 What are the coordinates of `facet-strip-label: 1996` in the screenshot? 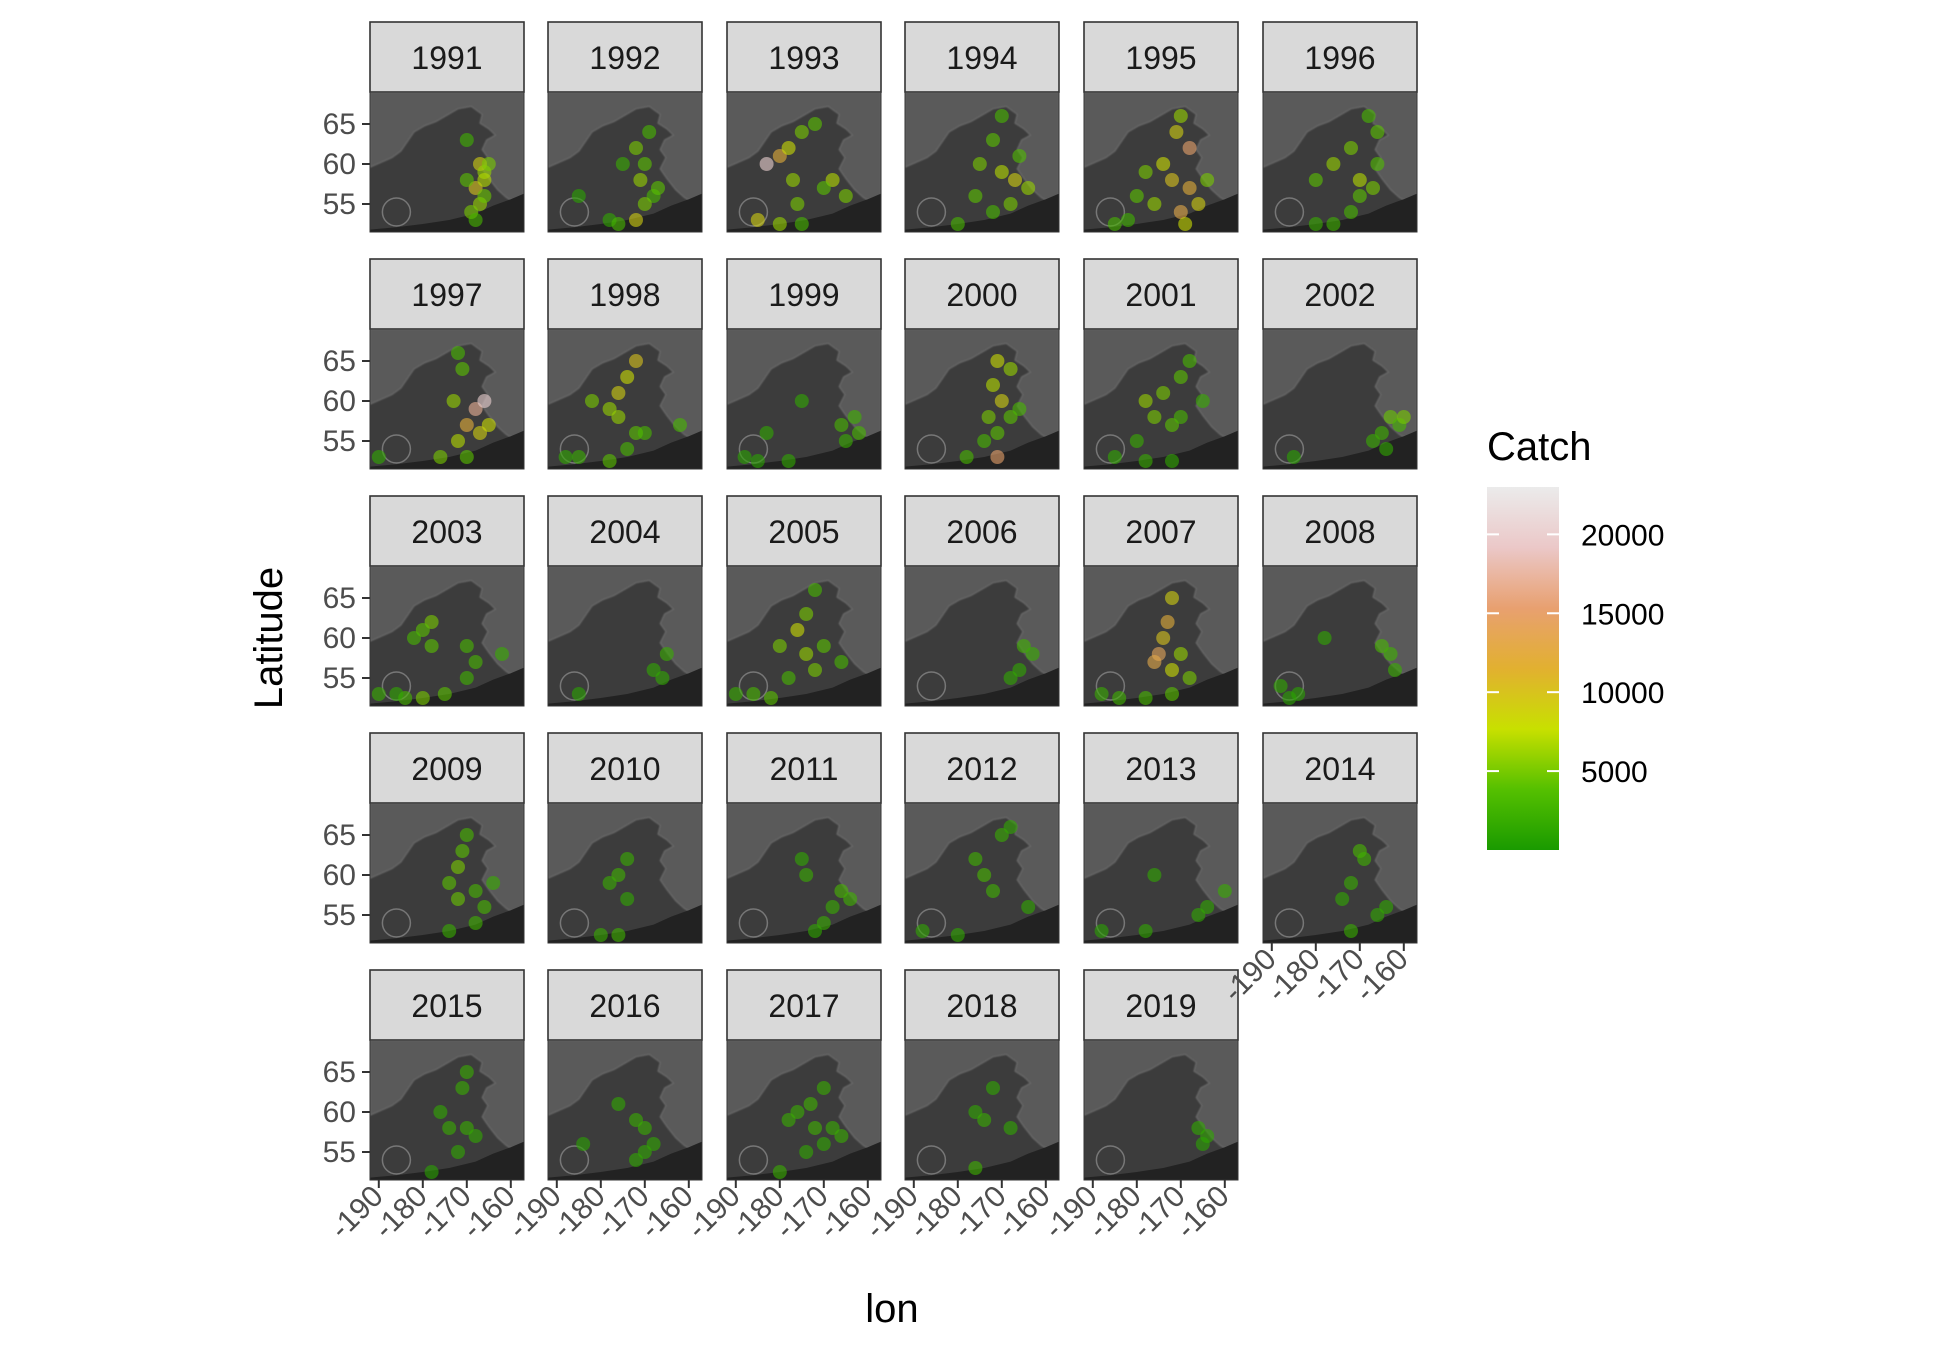 It's located at (1339, 58).